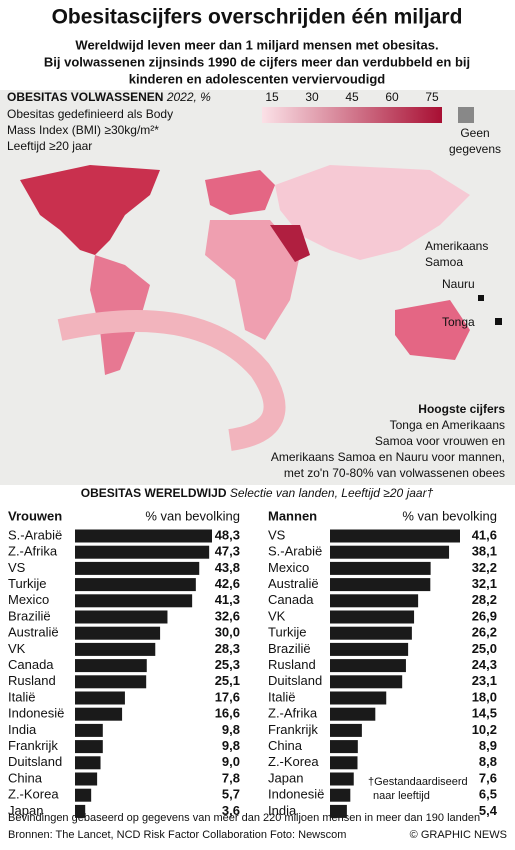 The image size is (515, 850). What do you see at coordinates (257, 78) in the screenshot?
I see `subtitle: kinderen en adolescenten verviervoudigd` at bounding box center [257, 78].